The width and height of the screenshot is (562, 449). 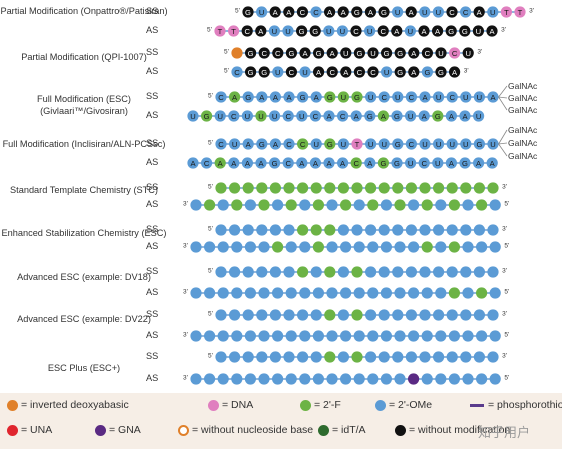 What do you see at coordinates (185, 204) in the screenshot?
I see `group-4-as-left-end: 3'` at bounding box center [185, 204].